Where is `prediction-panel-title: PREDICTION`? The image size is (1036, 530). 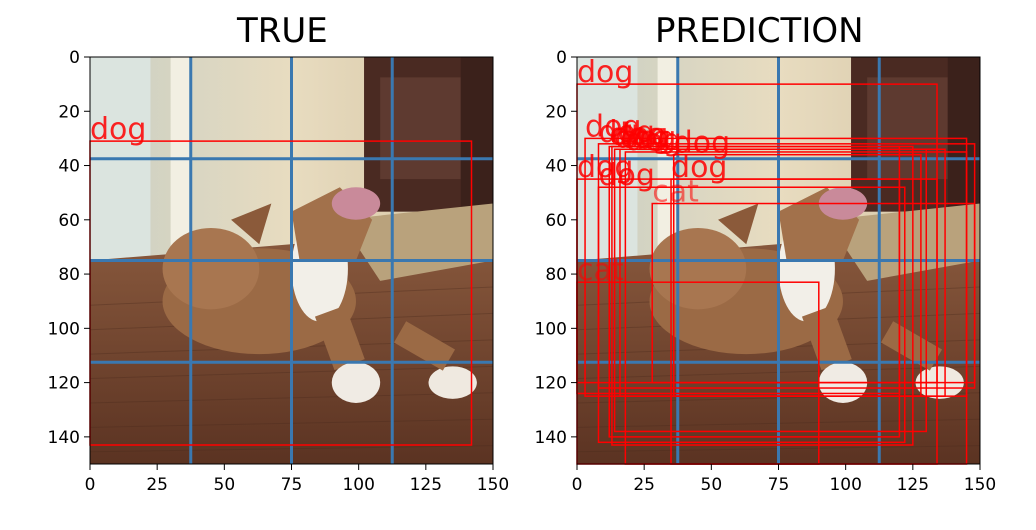 prediction-panel-title: PREDICTION is located at coordinates (759, 31).